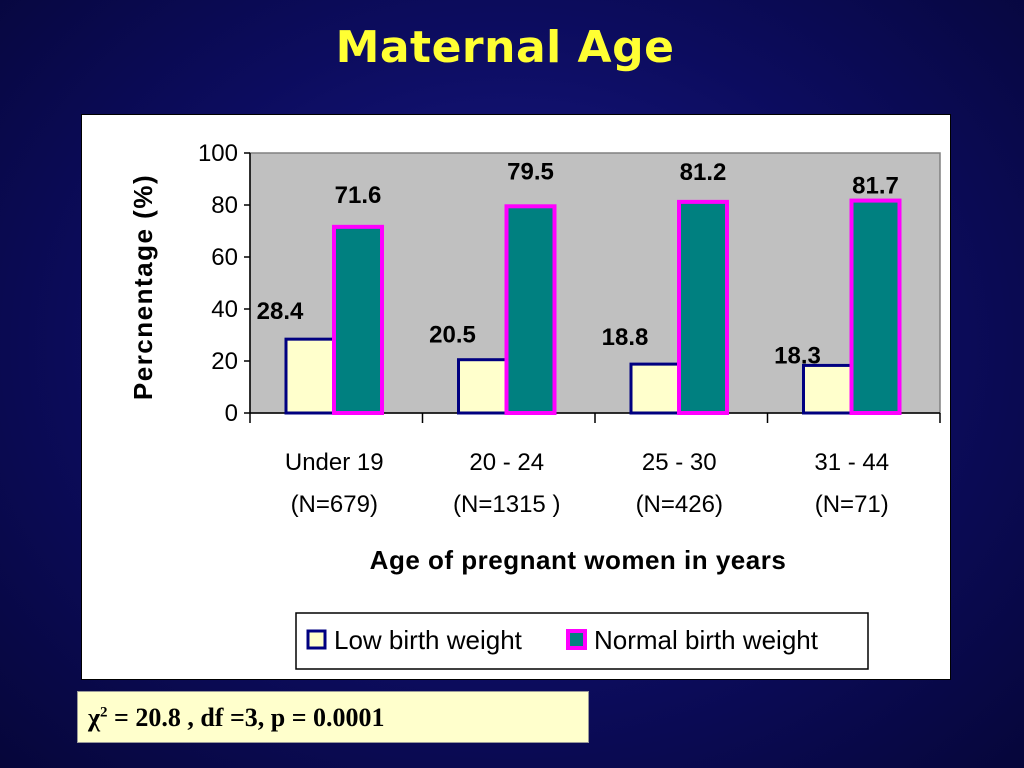  I want to click on y-tick-label: 0, so click(231, 413).